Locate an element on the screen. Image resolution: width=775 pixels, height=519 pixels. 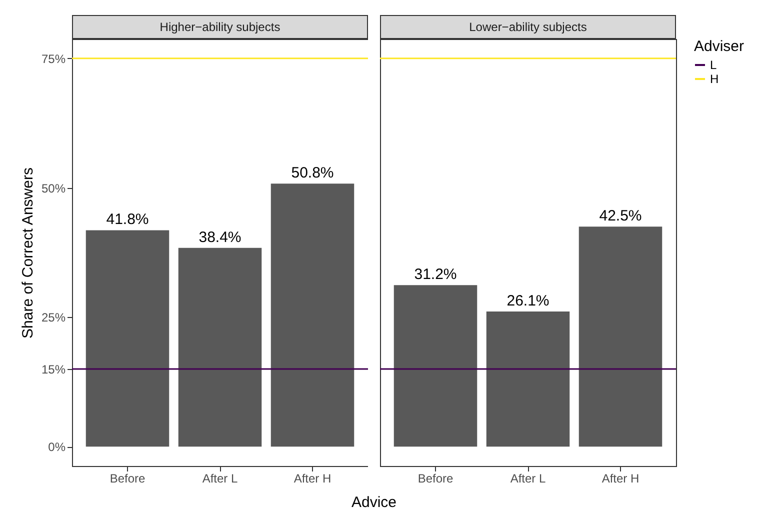
legend-label: L is located at coordinates (713, 65).